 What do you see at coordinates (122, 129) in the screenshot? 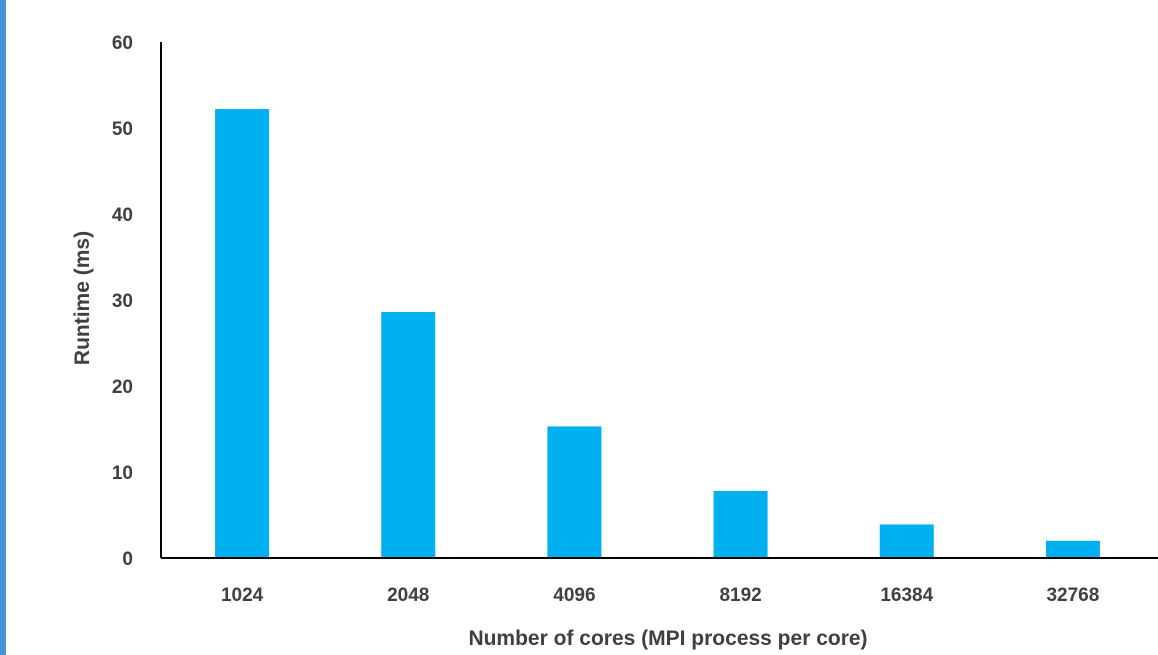
I see `y-tick-label: 50` at bounding box center [122, 129].